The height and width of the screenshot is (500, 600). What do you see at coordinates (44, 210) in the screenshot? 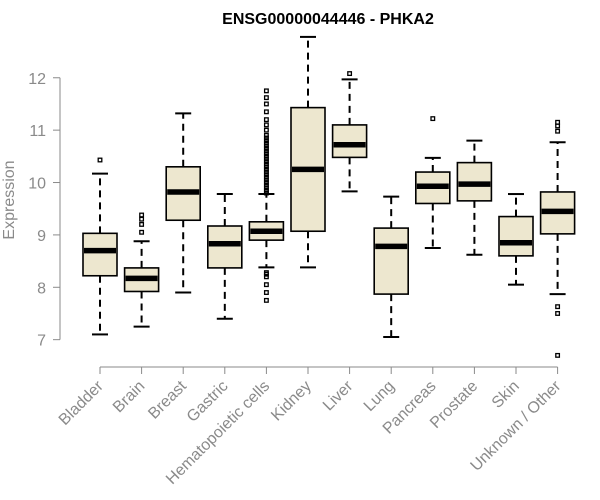
I see `y-axis: 7 8 9 10 11 12` at bounding box center [44, 210].